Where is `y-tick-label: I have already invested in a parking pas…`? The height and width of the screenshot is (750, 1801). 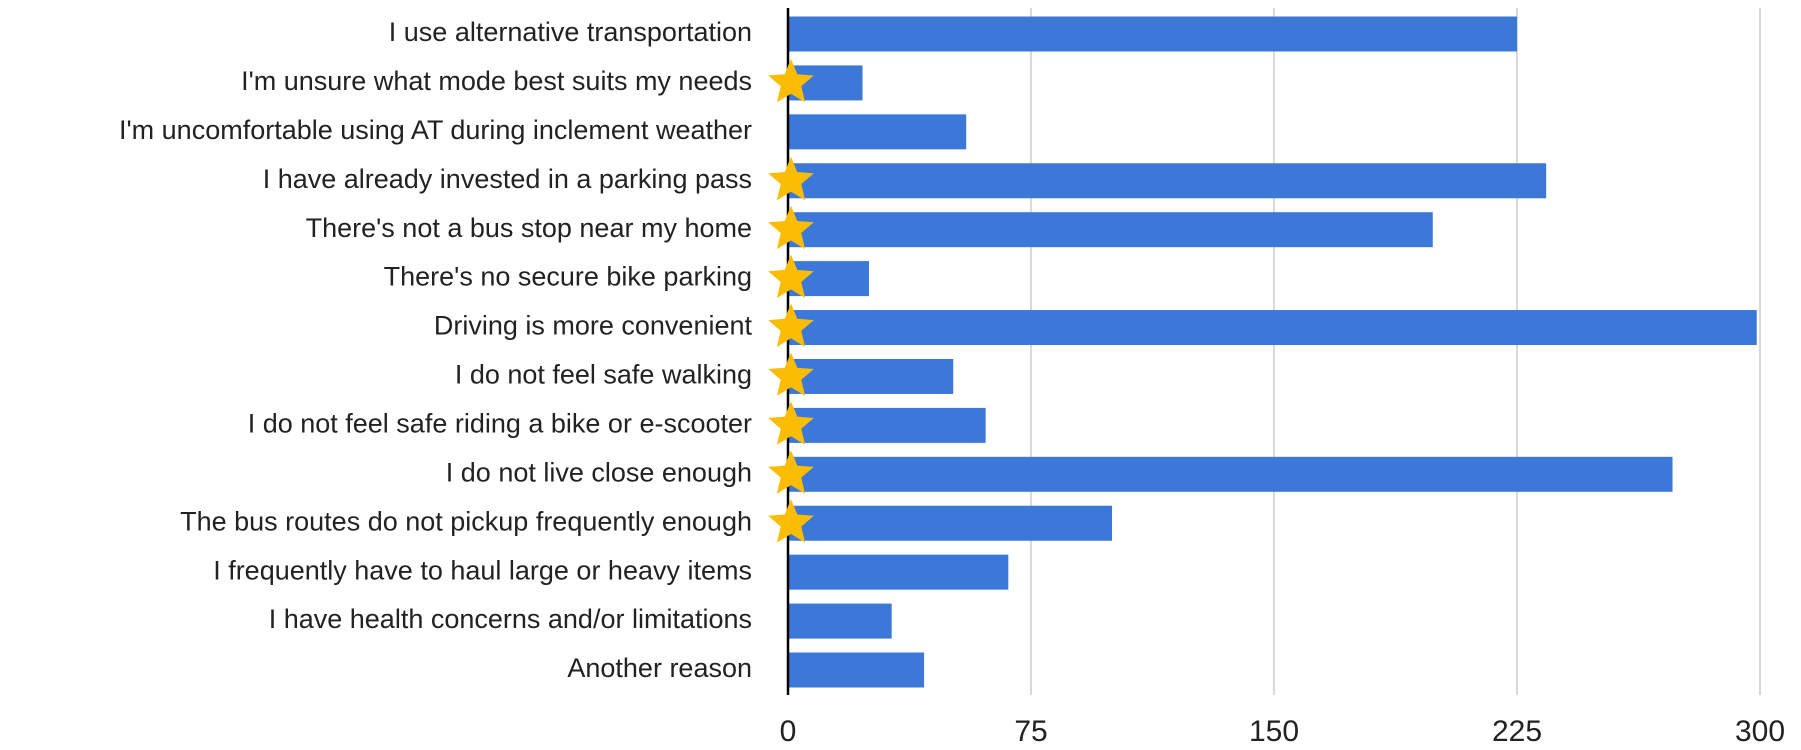
y-tick-label: I have already invested in a parking pas… is located at coordinates (507, 179).